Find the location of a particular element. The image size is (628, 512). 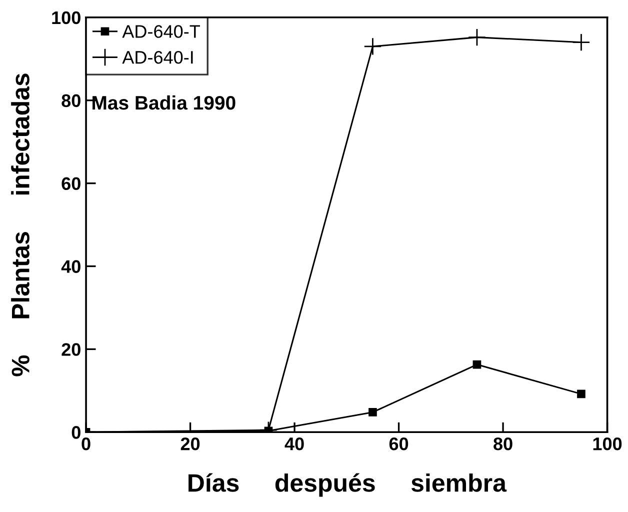

legend-label: AD-640-T is located at coordinates (161, 31).